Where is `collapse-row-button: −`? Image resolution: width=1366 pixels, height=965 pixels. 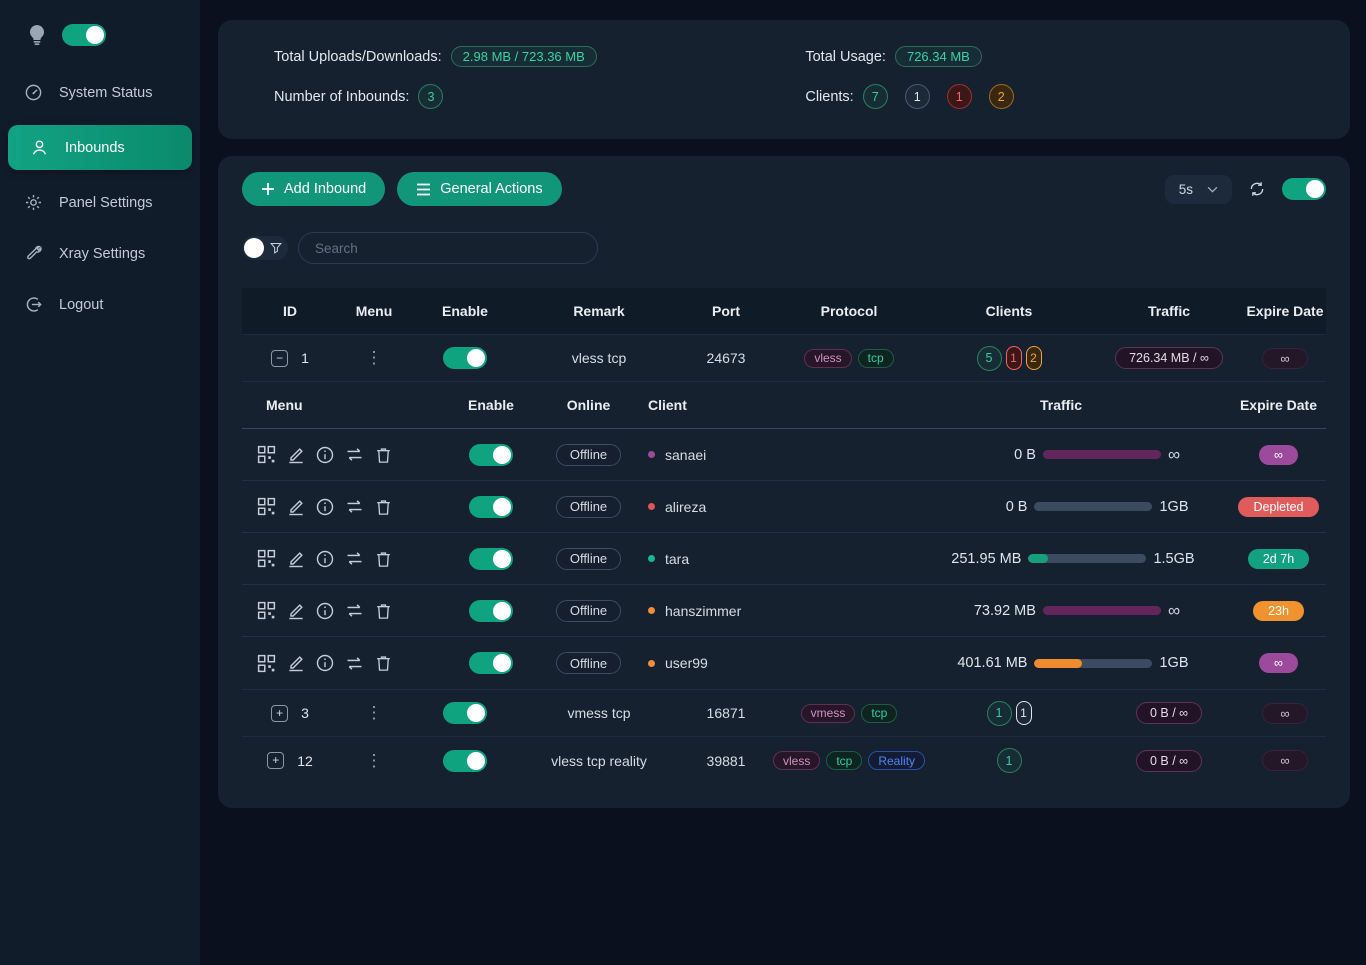
collapse-row-button: − is located at coordinates (280, 358).